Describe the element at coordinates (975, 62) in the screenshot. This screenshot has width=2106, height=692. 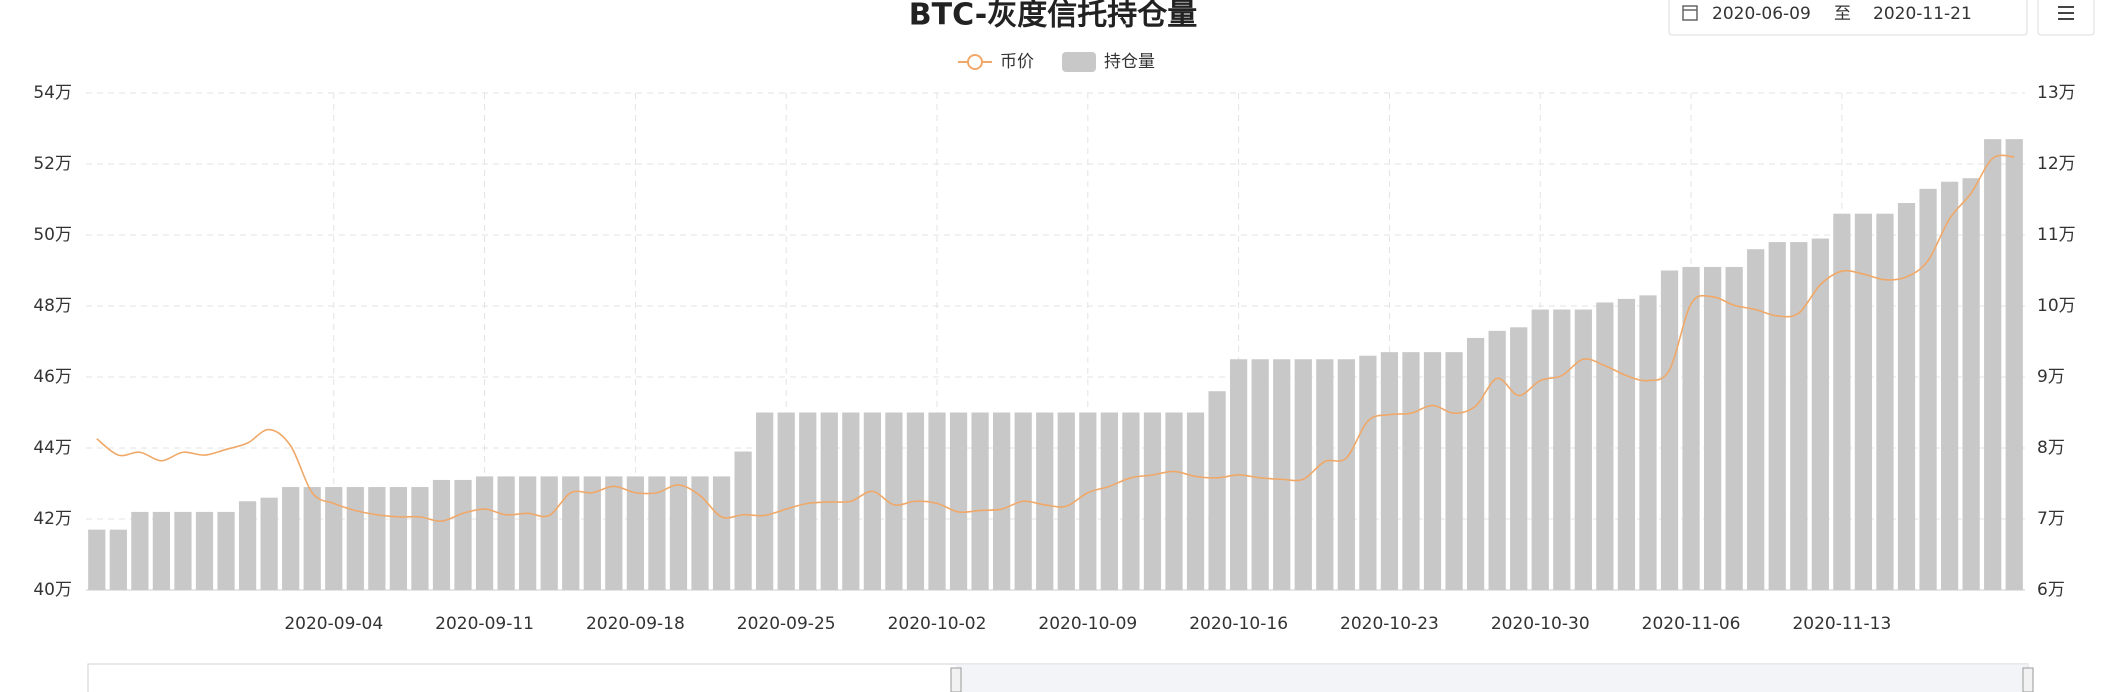
I see `legend-marker` at that location.